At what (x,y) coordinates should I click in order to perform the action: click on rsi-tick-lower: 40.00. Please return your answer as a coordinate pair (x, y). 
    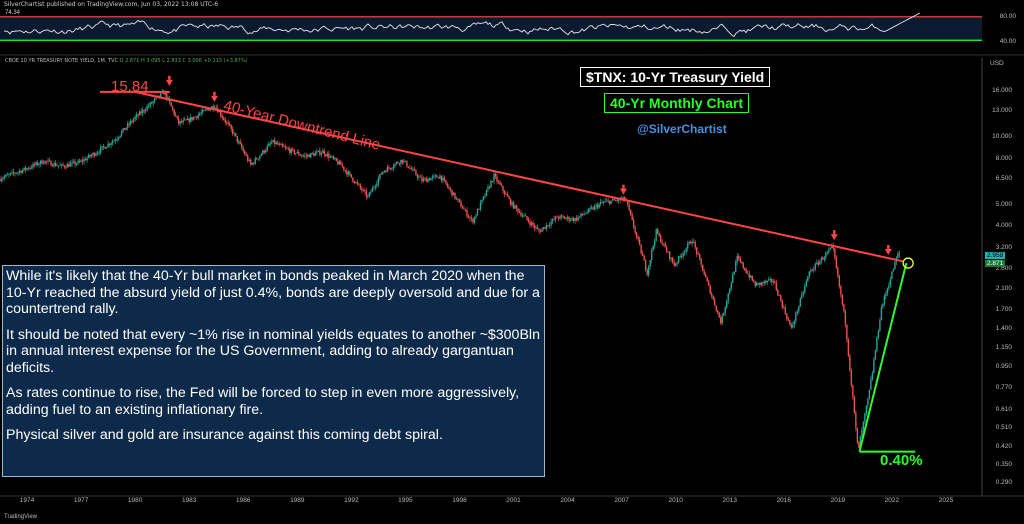
    Looking at the image, I should click on (1007, 41).